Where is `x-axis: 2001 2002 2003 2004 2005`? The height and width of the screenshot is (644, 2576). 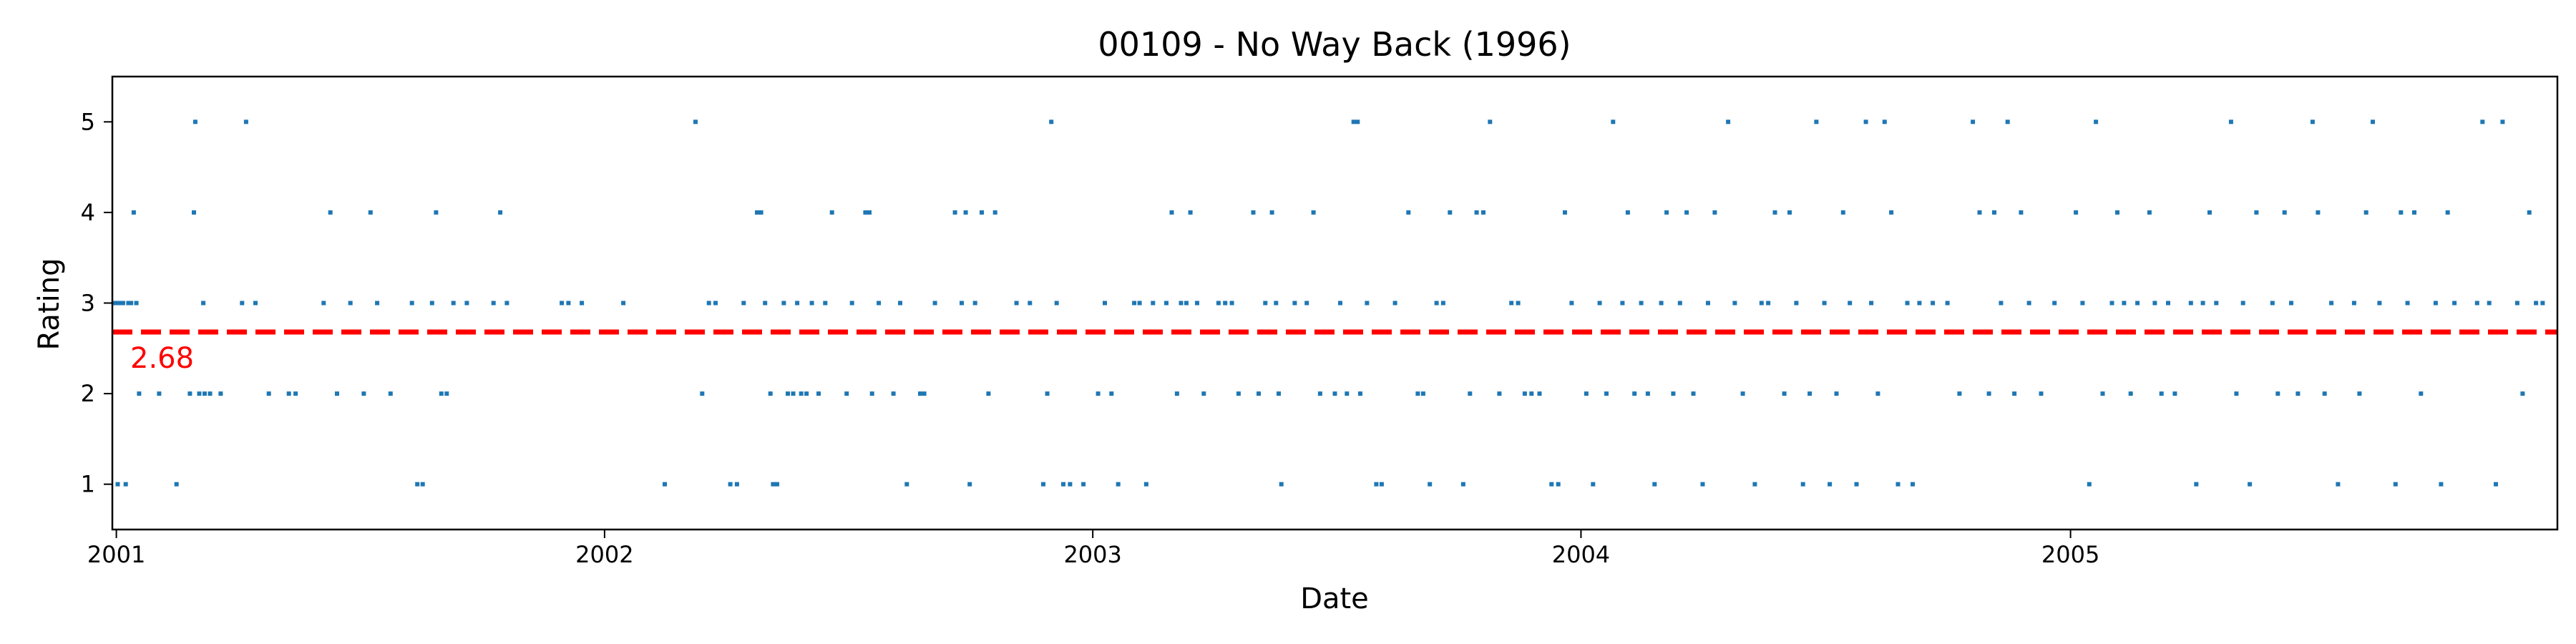 x-axis: 2001 2002 2003 2004 2005 is located at coordinates (1093, 549).